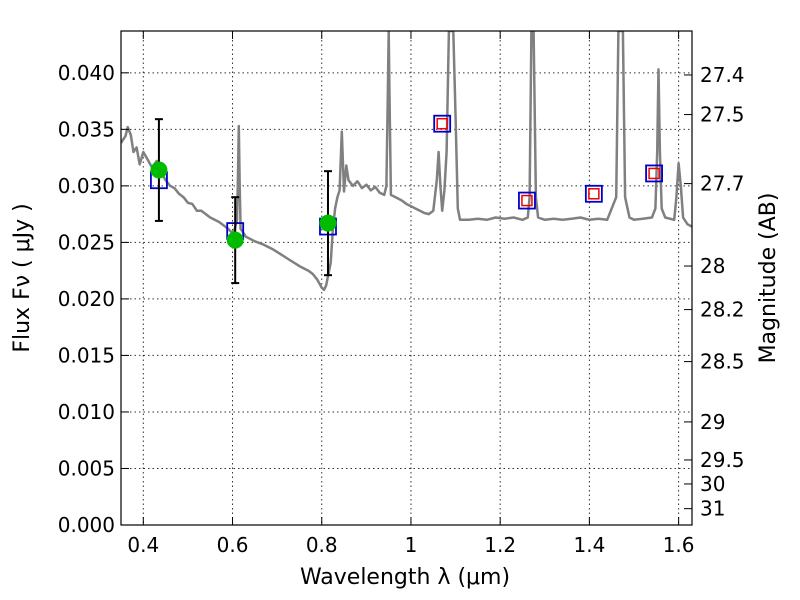 This screenshot has height=600, width=800. What do you see at coordinates (322, 545) in the screenshot?
I see `x-tick-label: 0.8` at bounding box center [322, 545].